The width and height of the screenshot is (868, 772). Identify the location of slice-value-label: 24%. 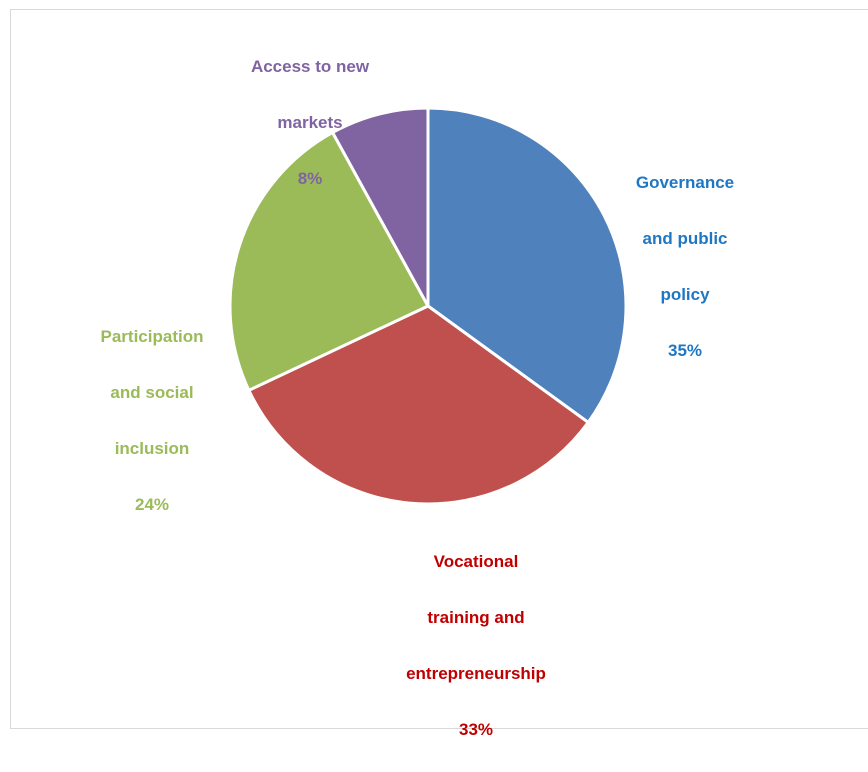
(152, 504).